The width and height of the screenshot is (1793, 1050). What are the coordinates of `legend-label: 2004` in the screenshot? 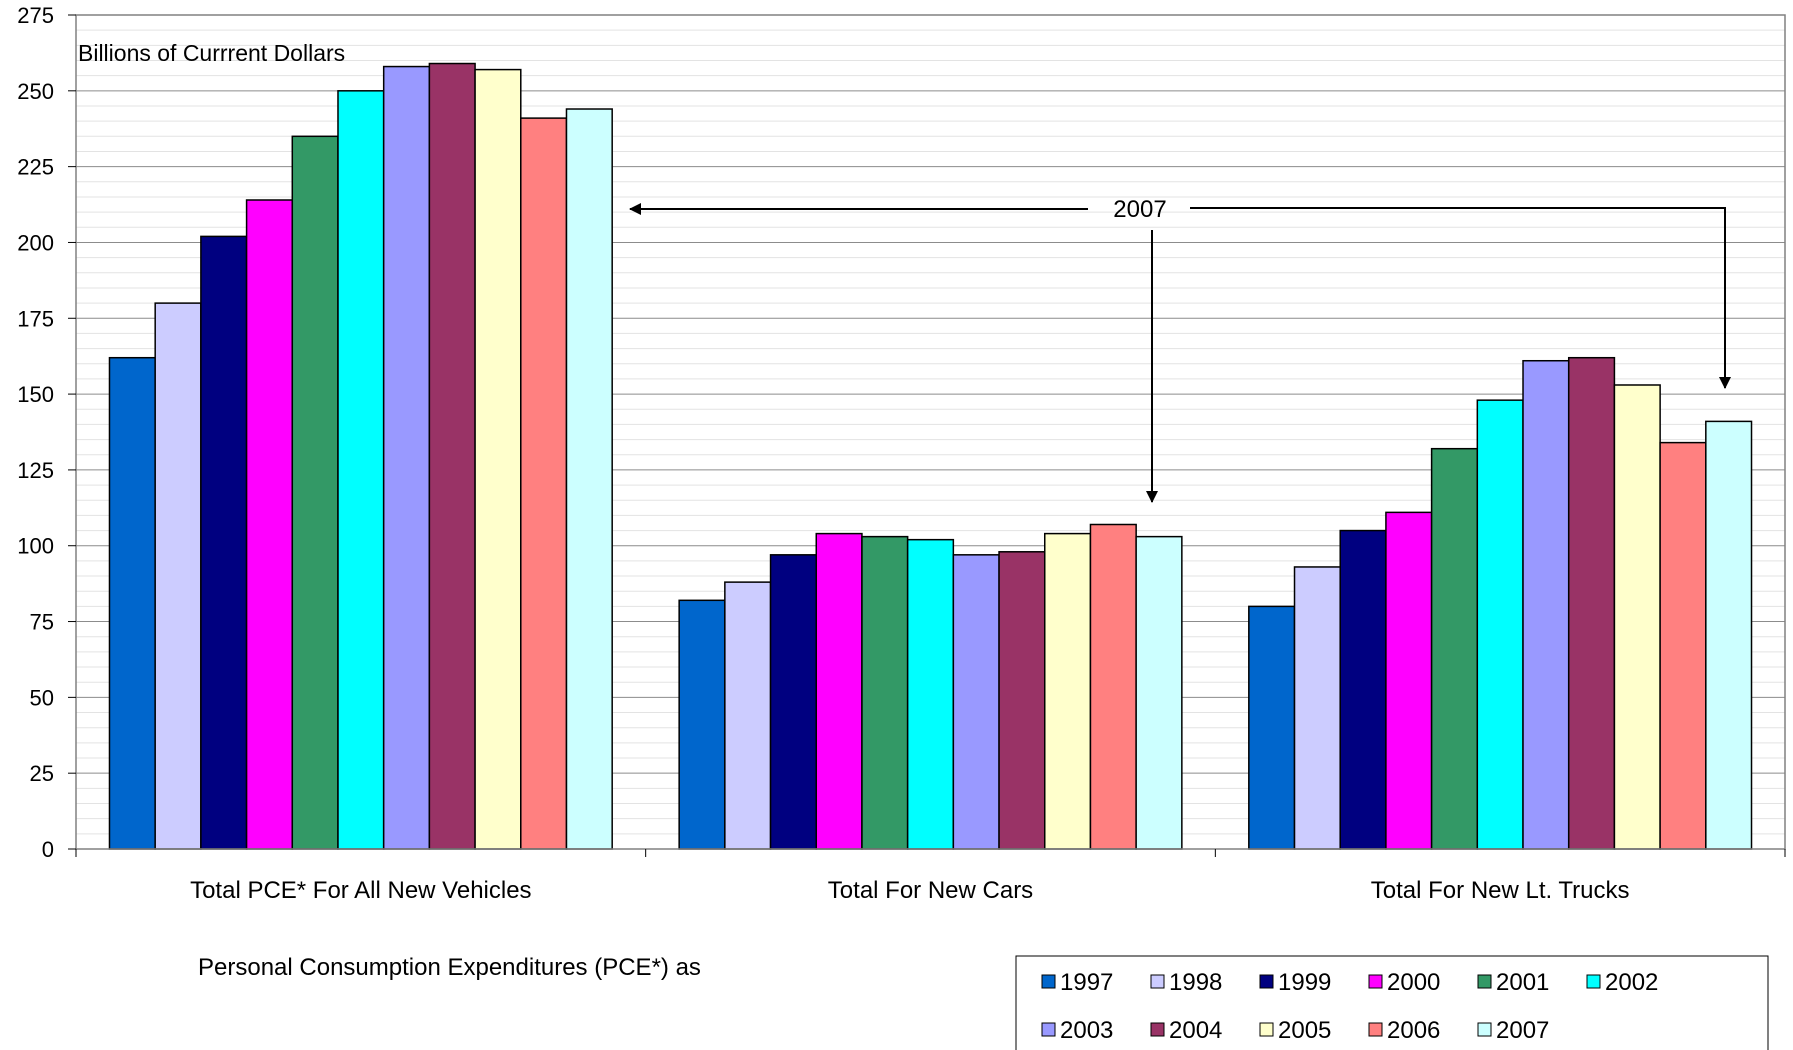 It's located at (1195, 1030).